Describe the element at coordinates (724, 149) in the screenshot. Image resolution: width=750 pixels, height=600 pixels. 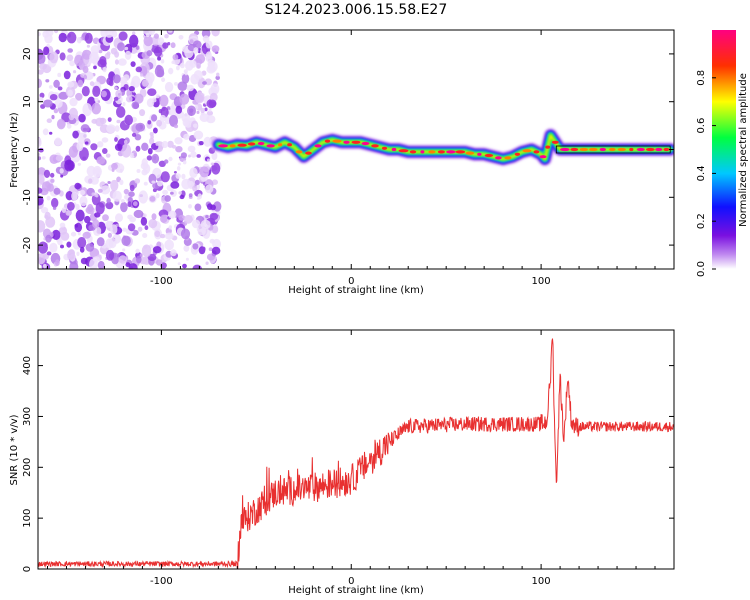
I see `colorbar-gradient` at that location.